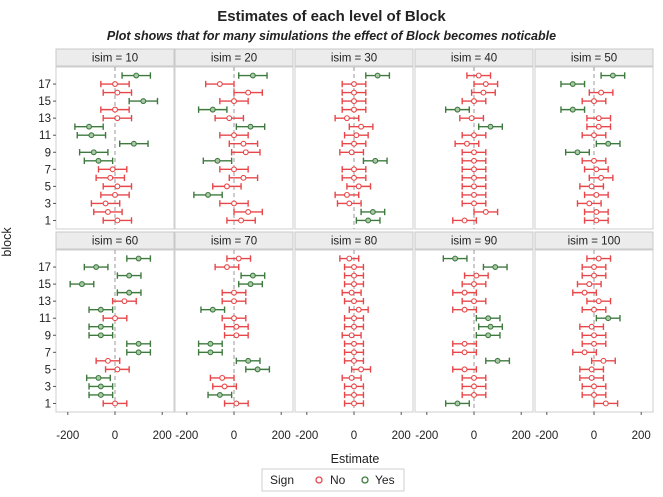 Image resolution: width=663 pixels, height=497 pixels. I want to click on legend-box, so click(333, 480).